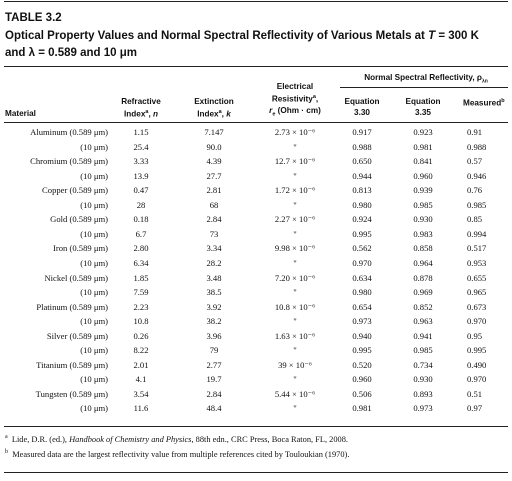  What do you see at coordinates (503, 101) in the screenshot?
I see `footnote-mark-b: b` at bounding box center [503, 101].